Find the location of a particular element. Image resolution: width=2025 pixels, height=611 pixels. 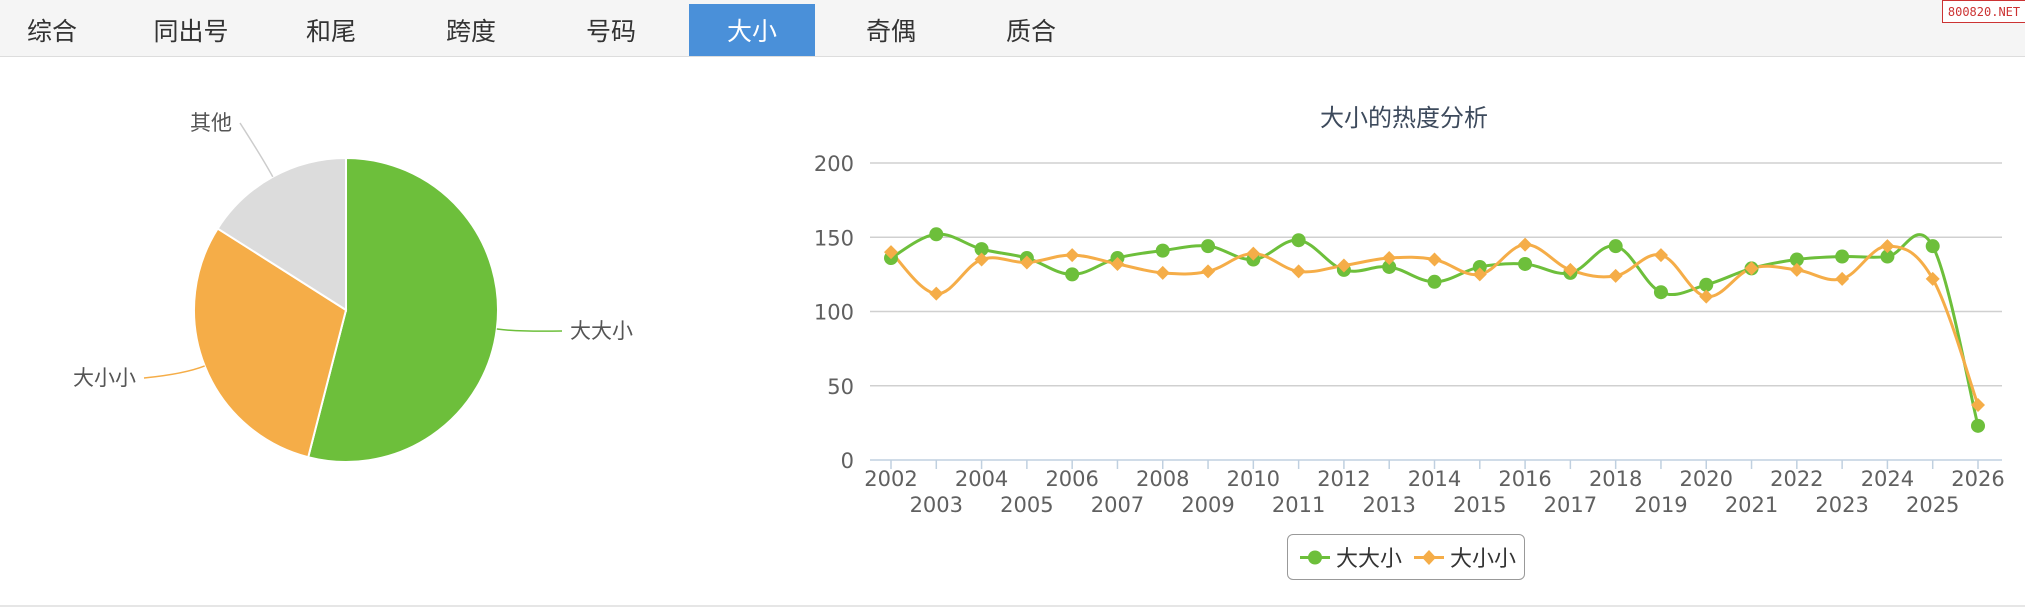

x-tick-label-2007: 2007 is located at coordinates (1117, 505).